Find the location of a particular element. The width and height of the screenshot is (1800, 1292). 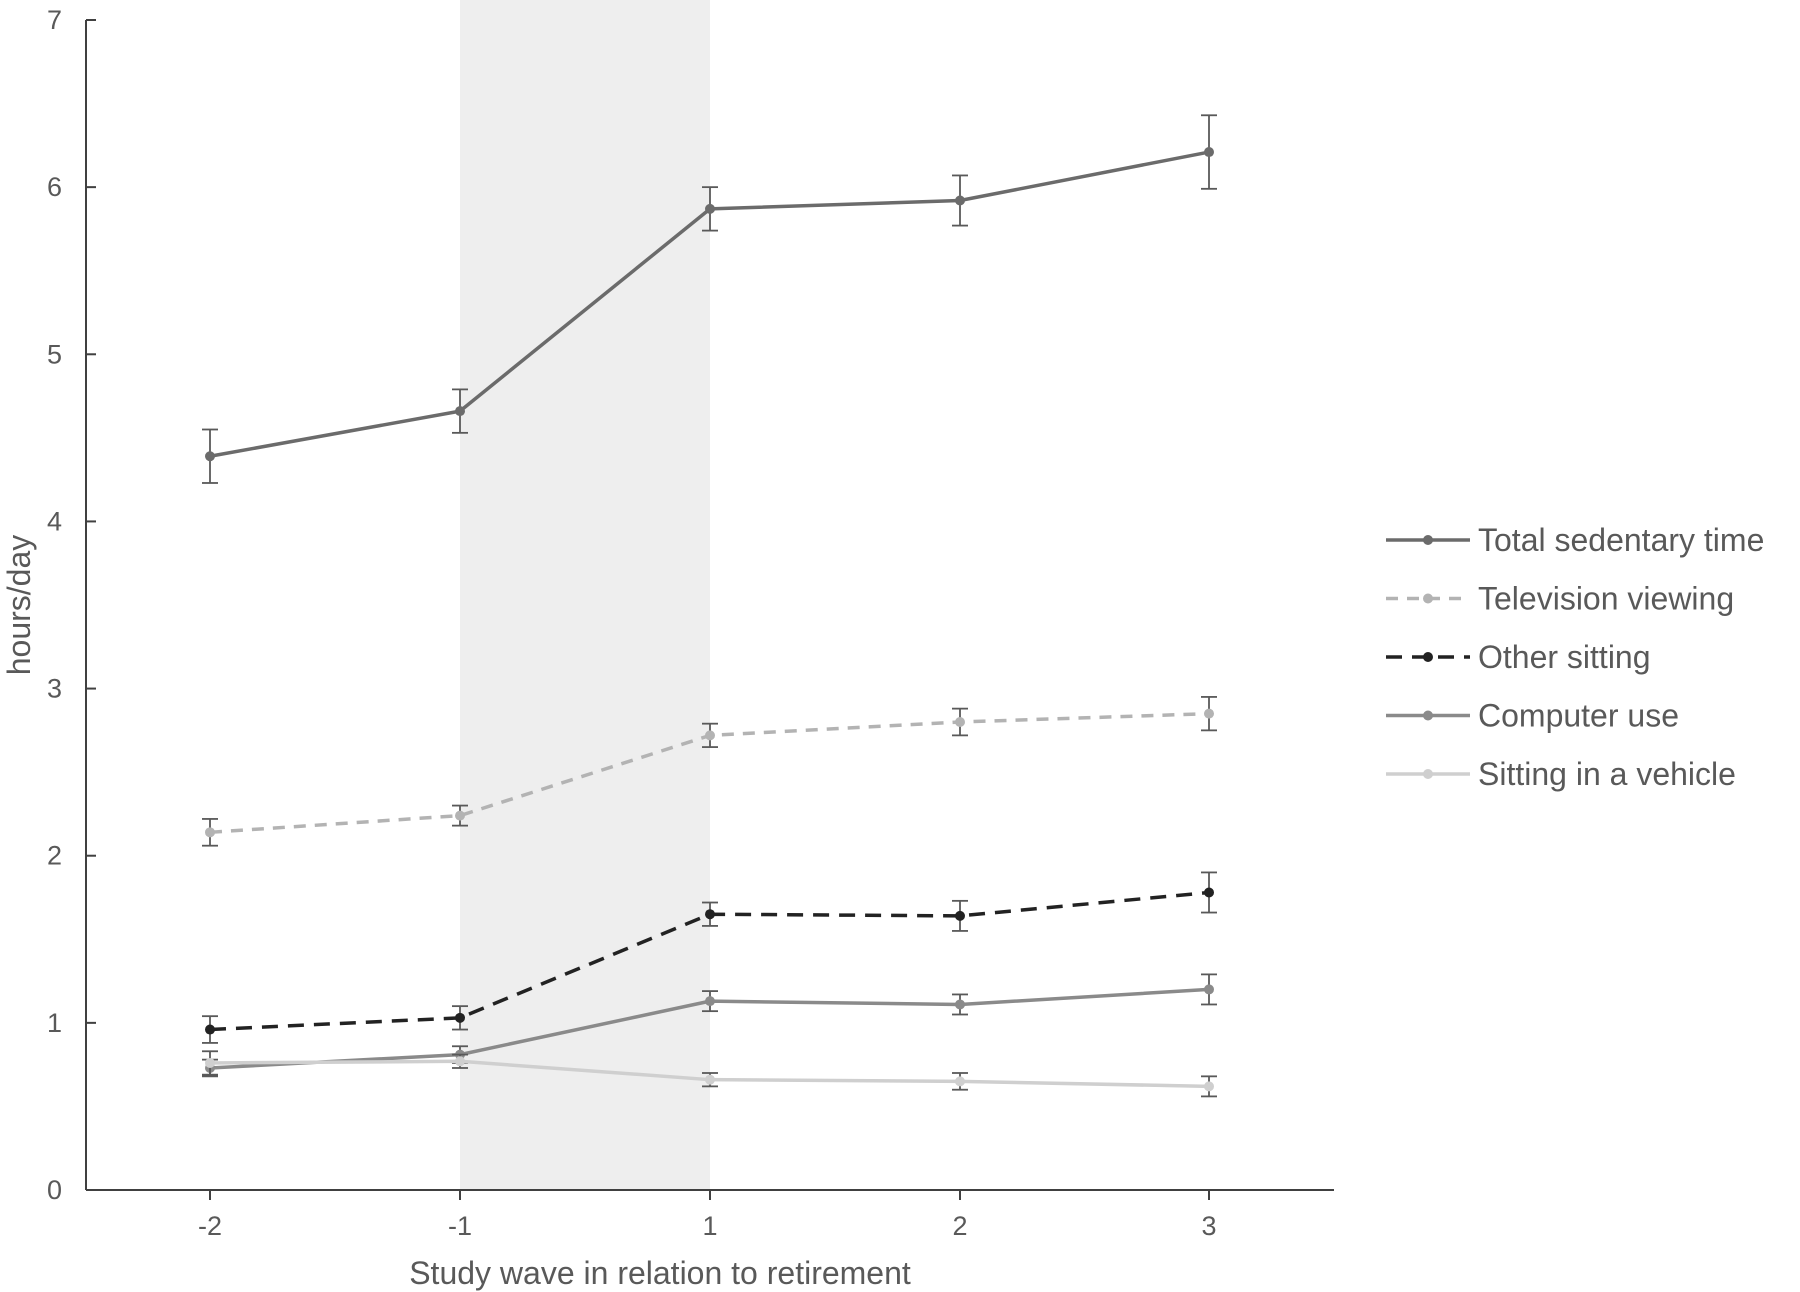

retirement-shaded-band is located at coordinates (585, 595).